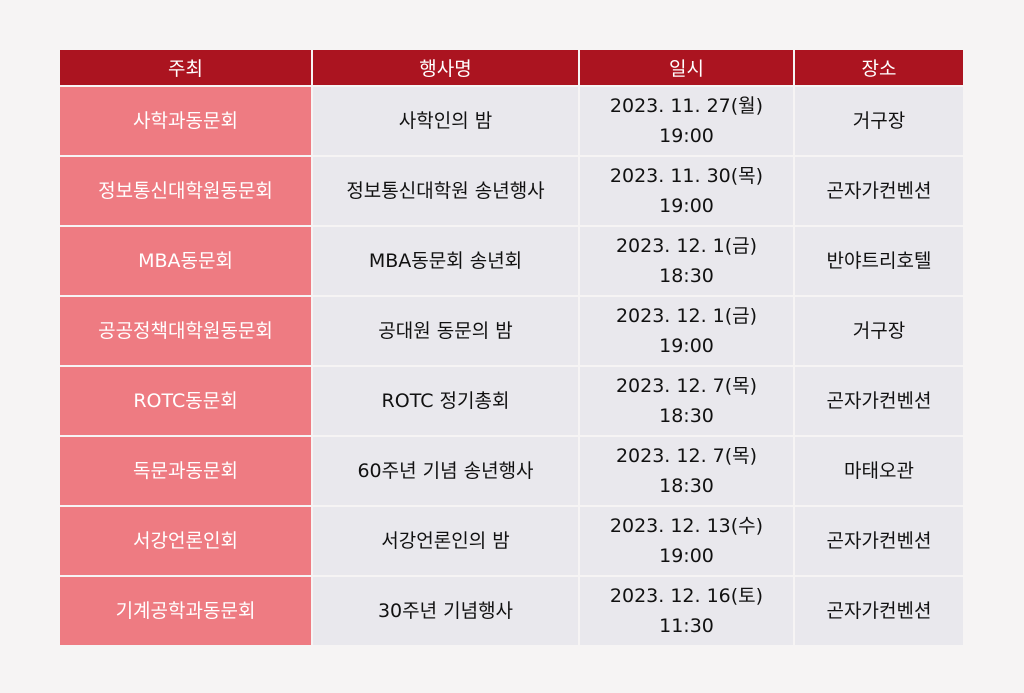 The width and height of the screenshot is (1024, 693). I want to click on datetime-cell: 2023. 12. 13(수) 19:00, so click(686, 541).